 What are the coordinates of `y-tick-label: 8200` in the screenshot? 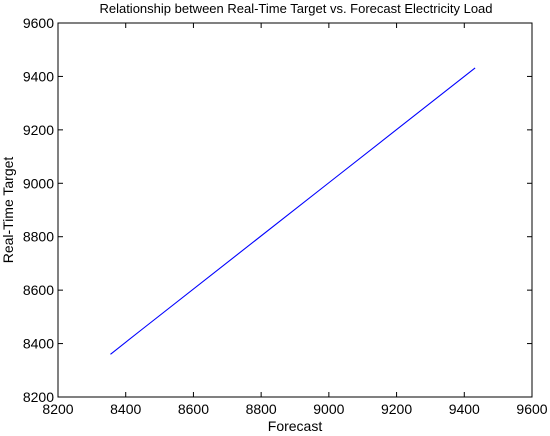 It's located at (38, 397).